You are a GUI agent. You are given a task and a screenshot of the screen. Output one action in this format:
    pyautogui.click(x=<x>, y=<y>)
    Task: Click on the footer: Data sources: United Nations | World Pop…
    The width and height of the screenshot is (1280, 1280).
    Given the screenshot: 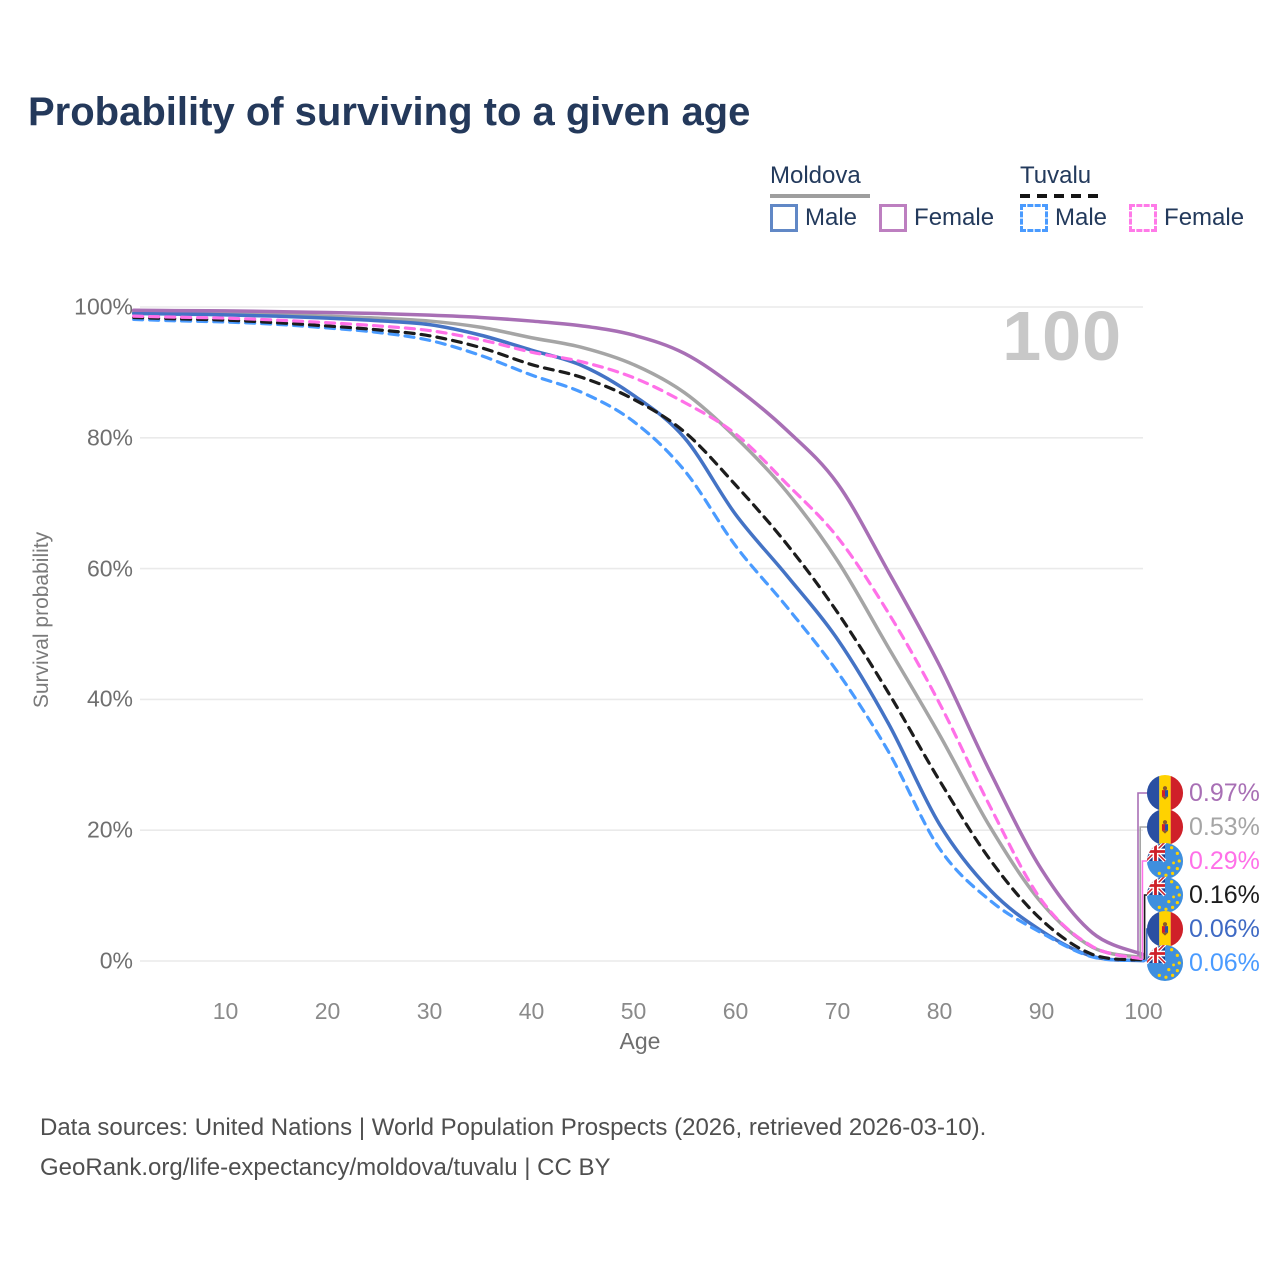 What is the action you would take?
    pyautogui.click(x=513, y=1148)
    